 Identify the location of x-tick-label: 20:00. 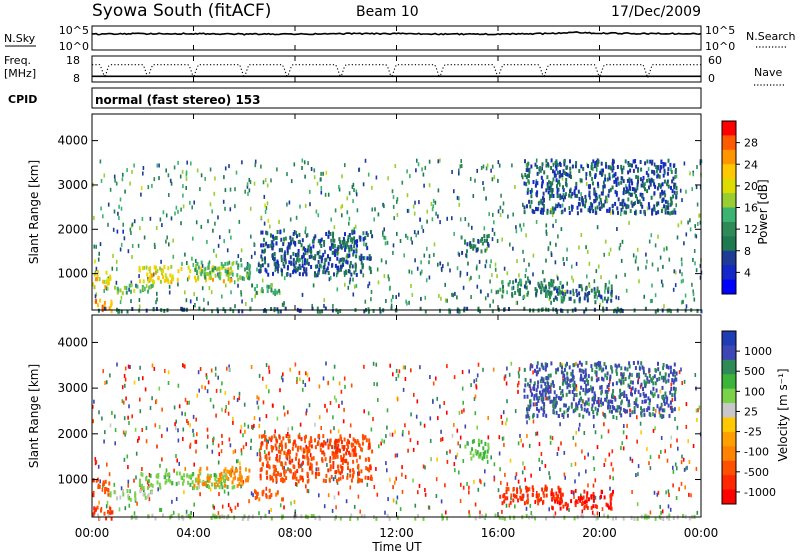
(599, 533).